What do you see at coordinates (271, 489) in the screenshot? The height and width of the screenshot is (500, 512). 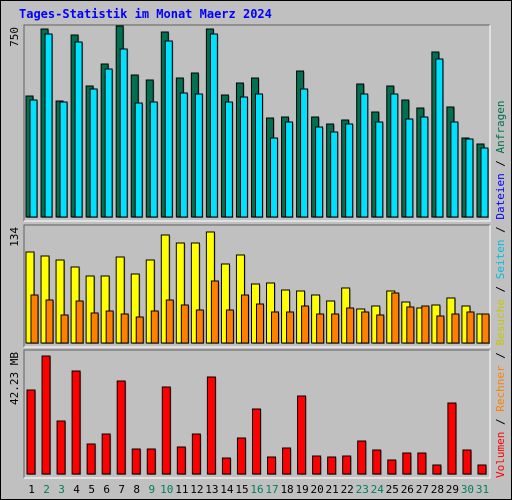 I see `x-tick-label: 17` at bounding box center [271, 489].